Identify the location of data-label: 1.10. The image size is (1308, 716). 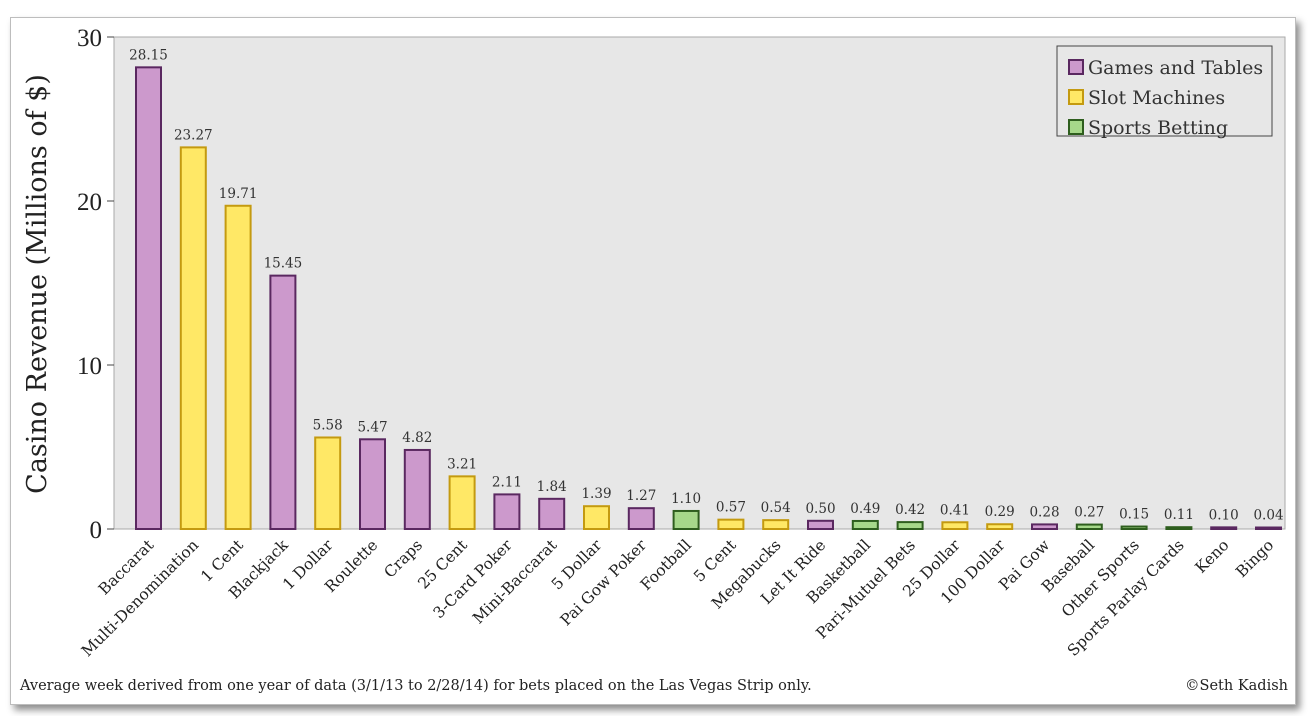
(686, 499).